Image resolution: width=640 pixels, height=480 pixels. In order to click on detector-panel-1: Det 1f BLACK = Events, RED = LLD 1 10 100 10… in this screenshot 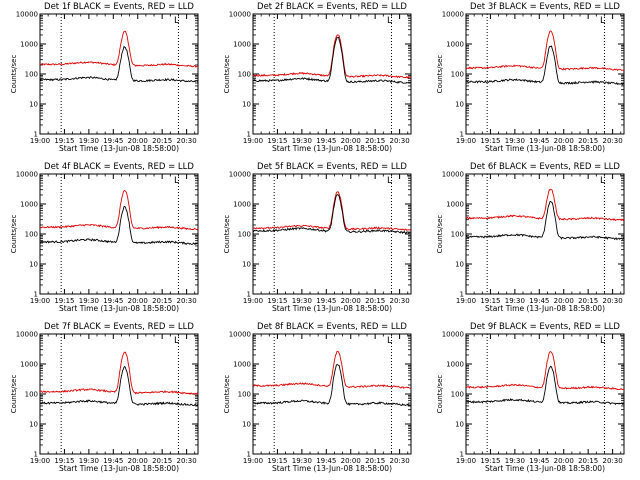, I will do `click(104, 77)`.